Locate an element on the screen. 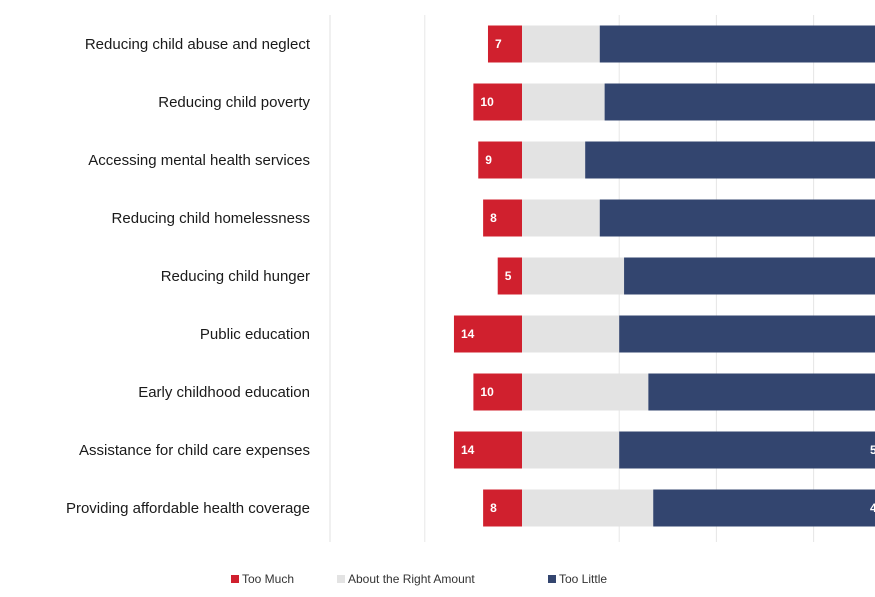 This screenshot has height=597, width=875. bar-too-much-assistance-for-child-care-expenses is located at coordinates (487, 450).